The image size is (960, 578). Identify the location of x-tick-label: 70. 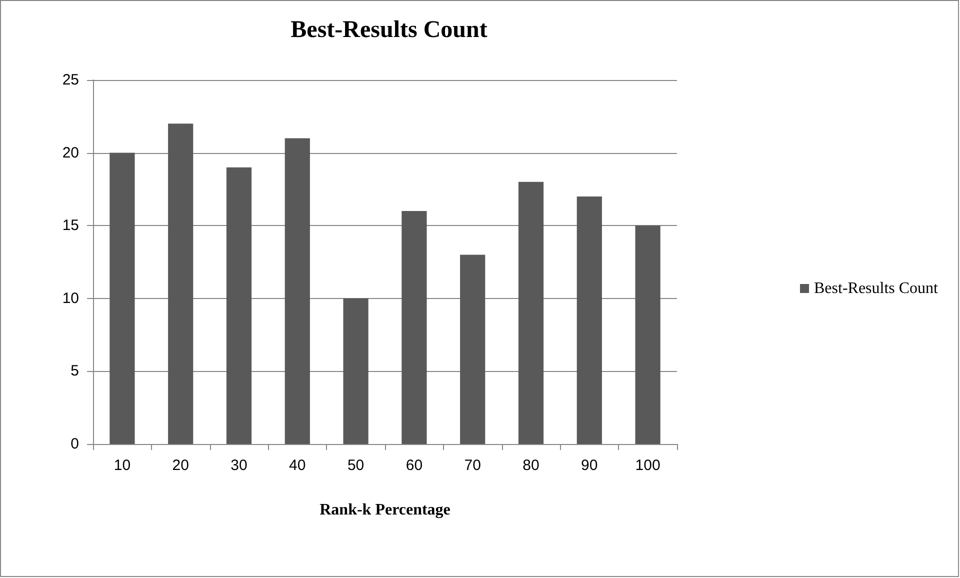
(472, 465).